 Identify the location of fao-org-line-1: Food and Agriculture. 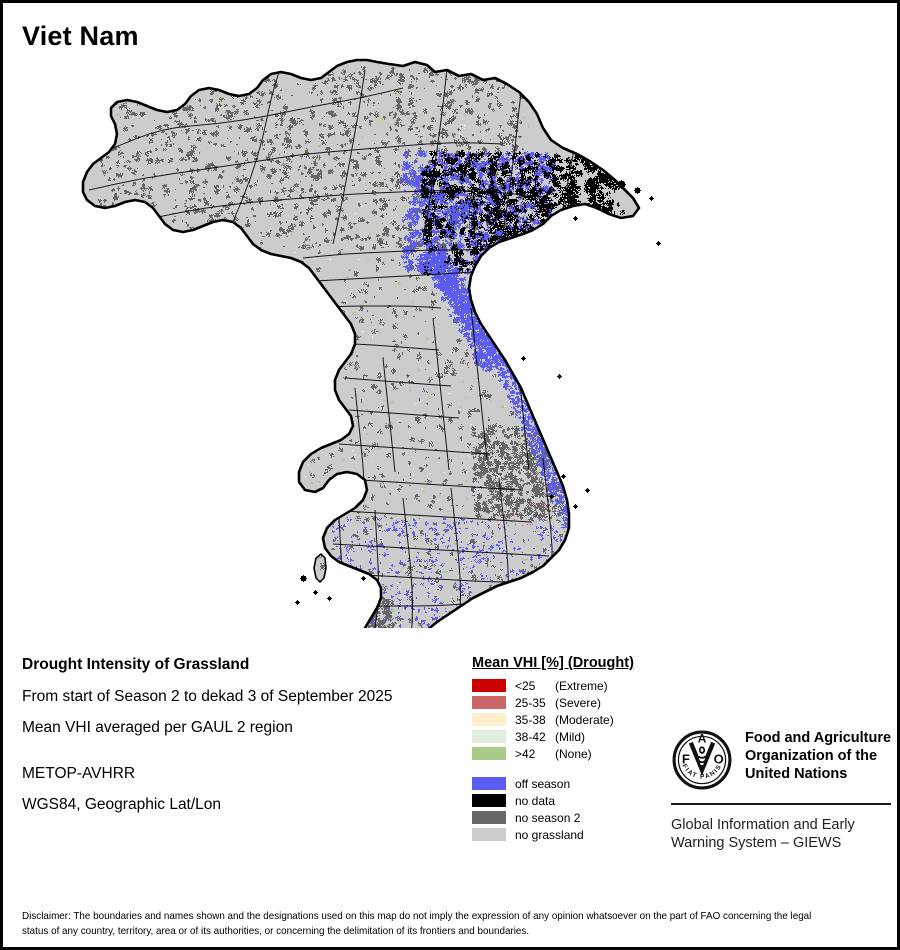
(818, 738).